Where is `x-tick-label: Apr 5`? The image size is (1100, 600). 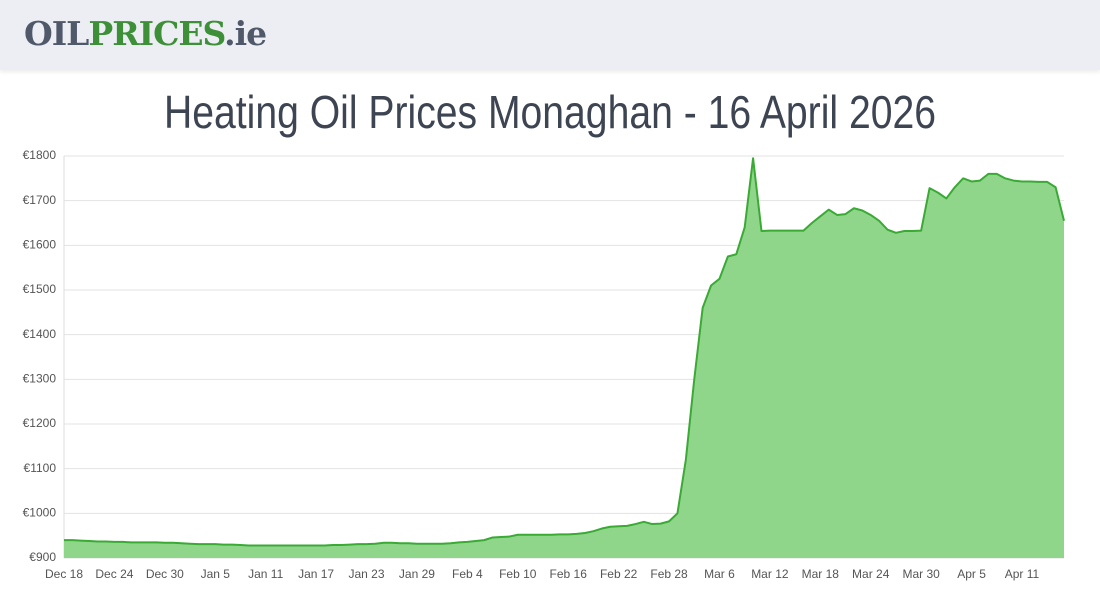
x-tick-label: Apr 5 is located at coordinates (971, 574).